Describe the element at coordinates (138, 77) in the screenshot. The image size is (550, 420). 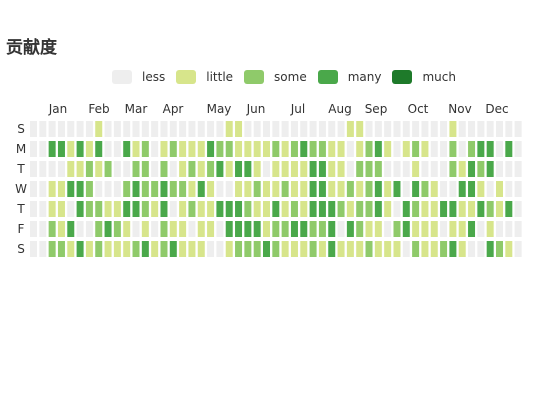
I see `legend-item-less: less` at that location.